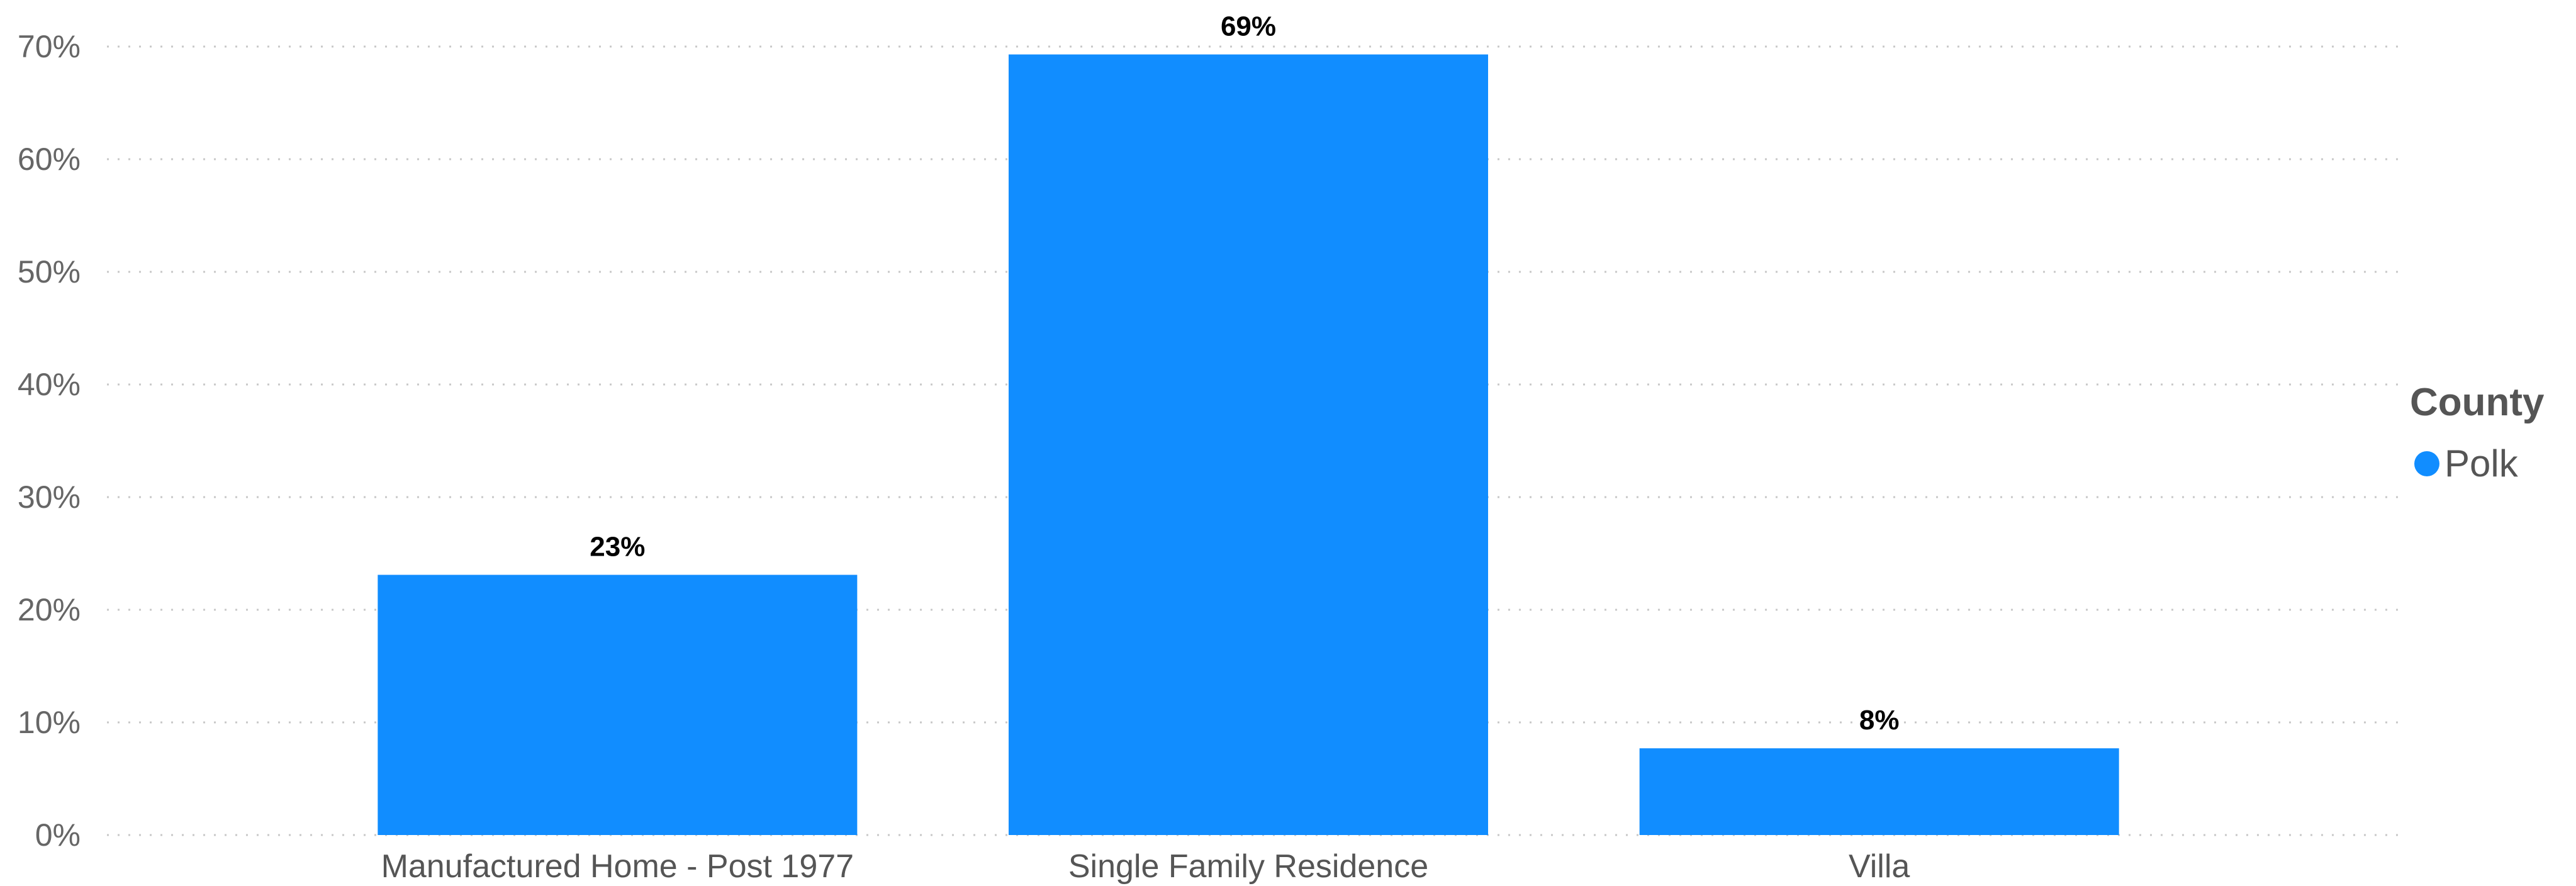 This screenshot has width=2576, height=886. I want to click on legend-item-polk: Polk, so click(2466, 463).